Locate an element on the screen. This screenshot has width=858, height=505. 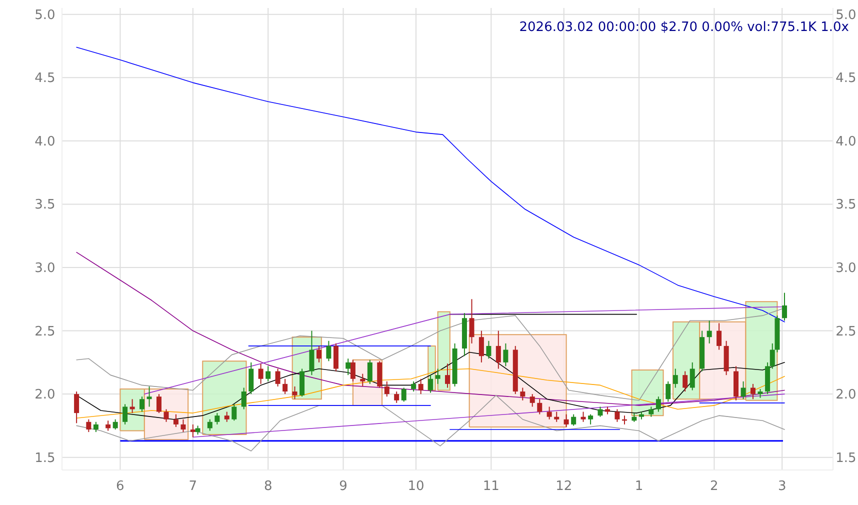
x-tick-label: 6 is located at coordinates (120, 486).